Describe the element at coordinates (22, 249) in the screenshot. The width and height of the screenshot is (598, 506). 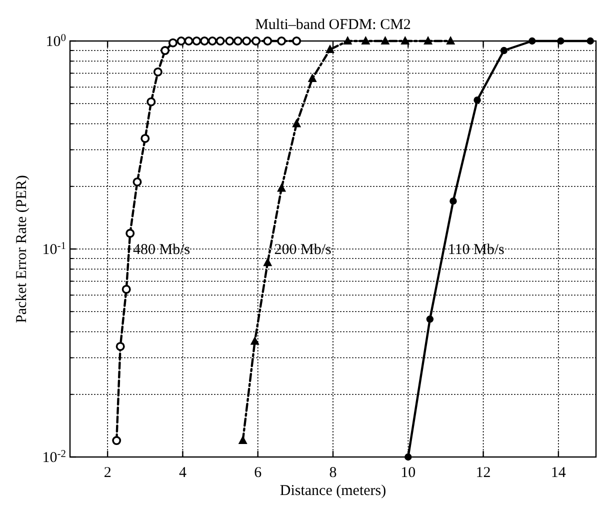
I see `y-axis-title: Packet Error Rate (PER)` at that location.